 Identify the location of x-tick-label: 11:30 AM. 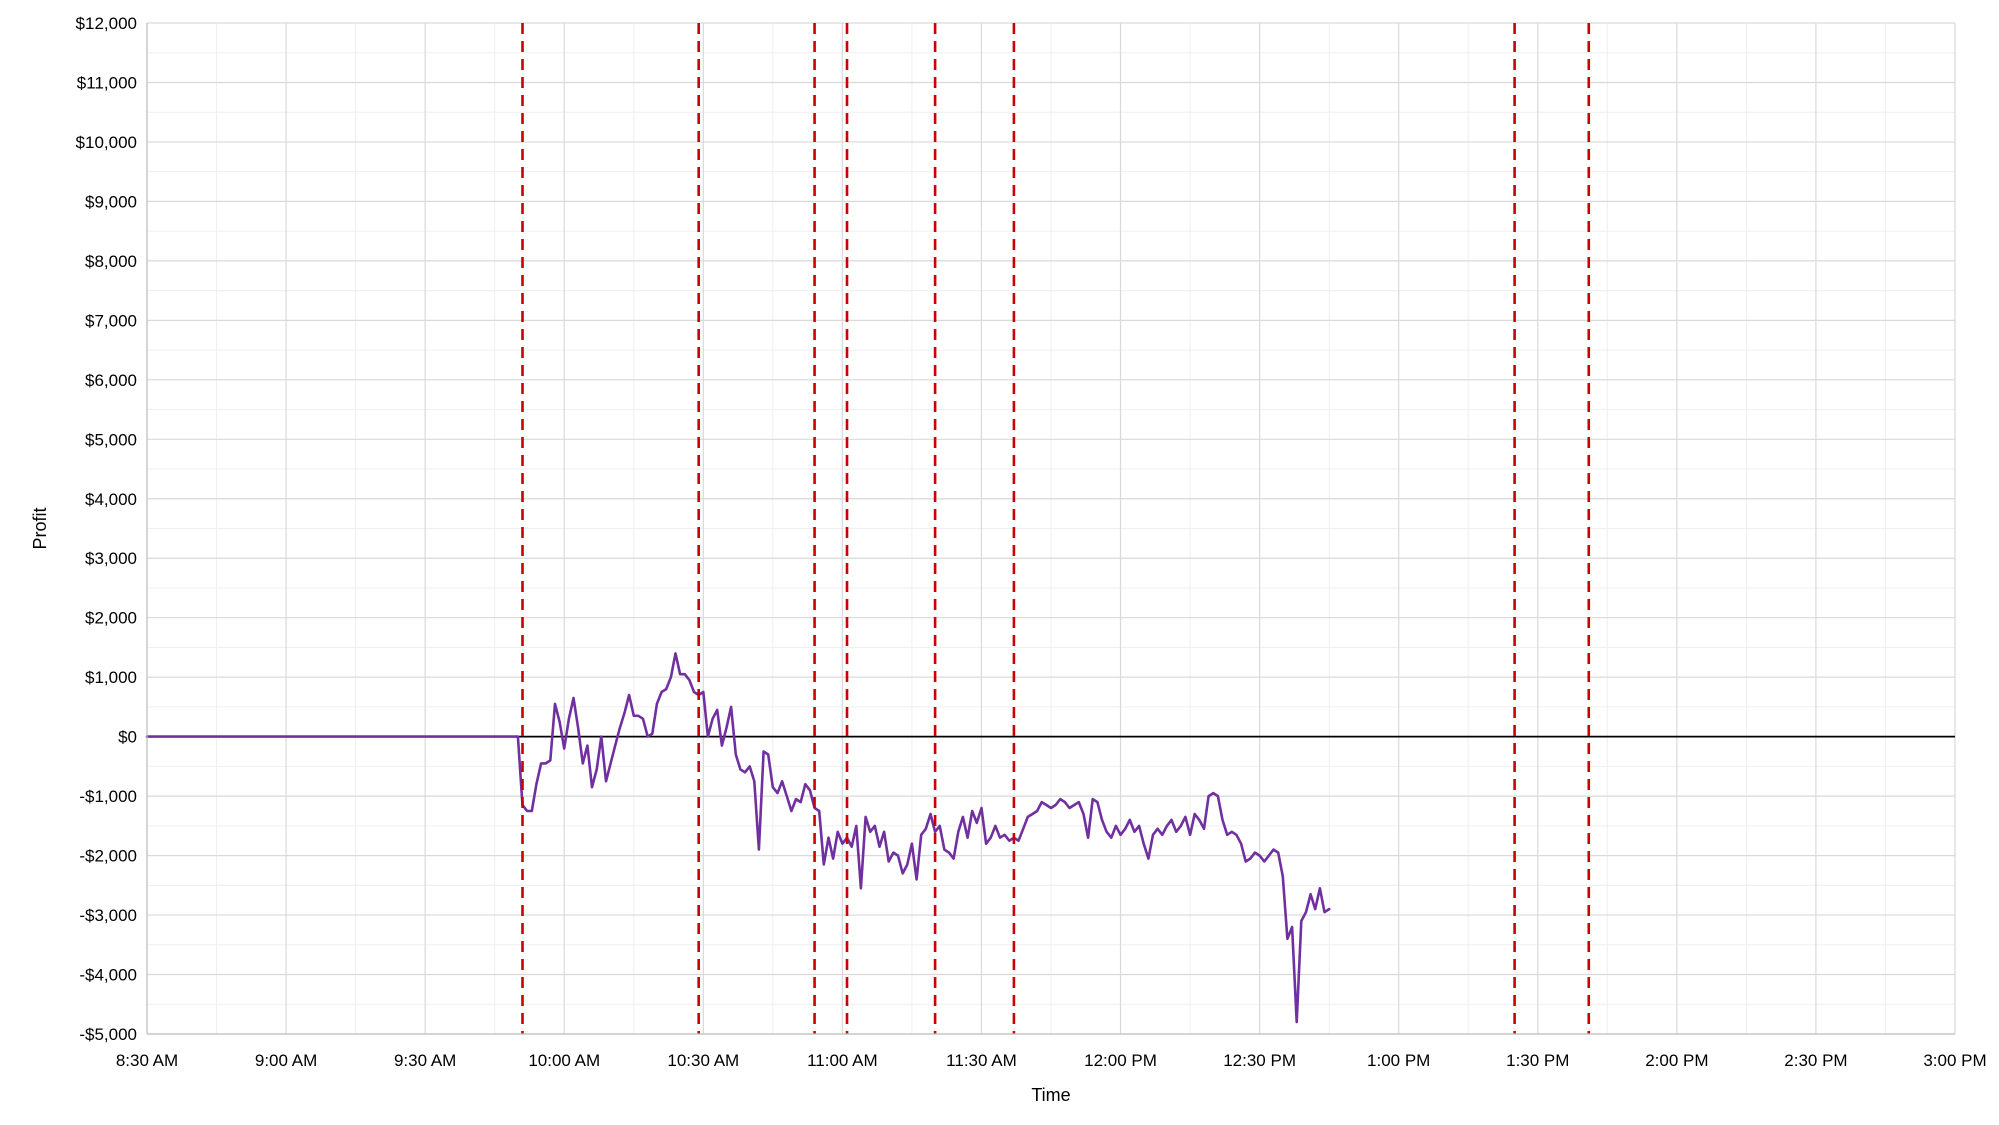
(981, 1060).